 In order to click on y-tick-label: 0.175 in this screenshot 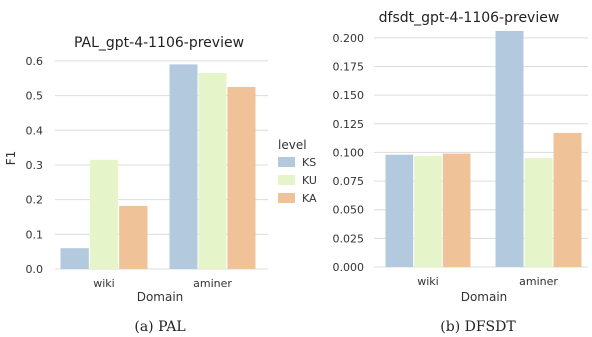, I will do `click(349, 67)`.